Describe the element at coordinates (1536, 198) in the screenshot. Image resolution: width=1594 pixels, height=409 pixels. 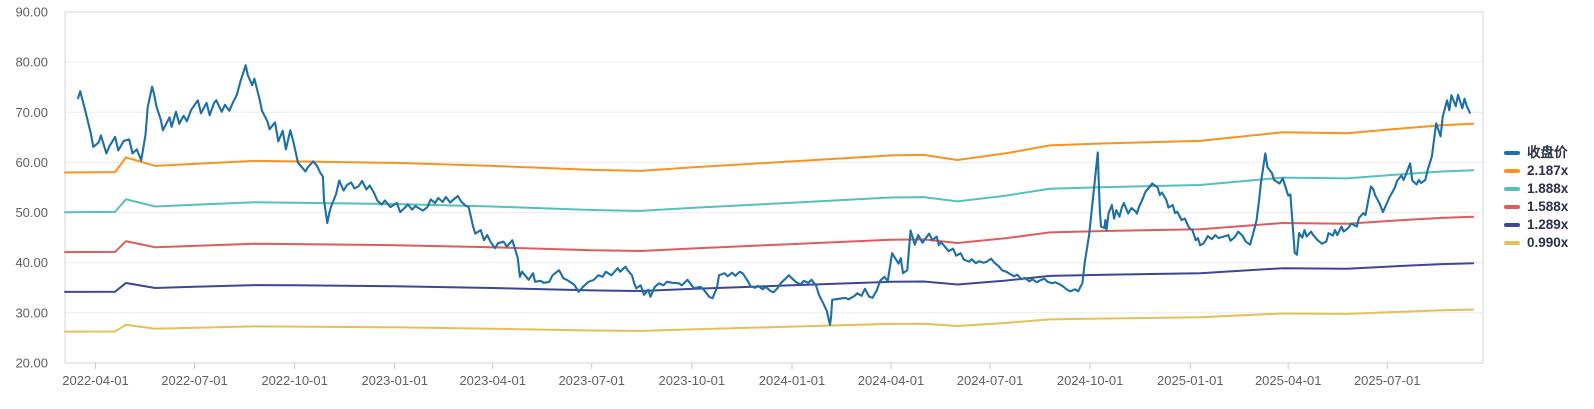
I see `chart-legend: 收盘价 2.187x 1.888x 1.588x 1.289x 0.990x` at that location.